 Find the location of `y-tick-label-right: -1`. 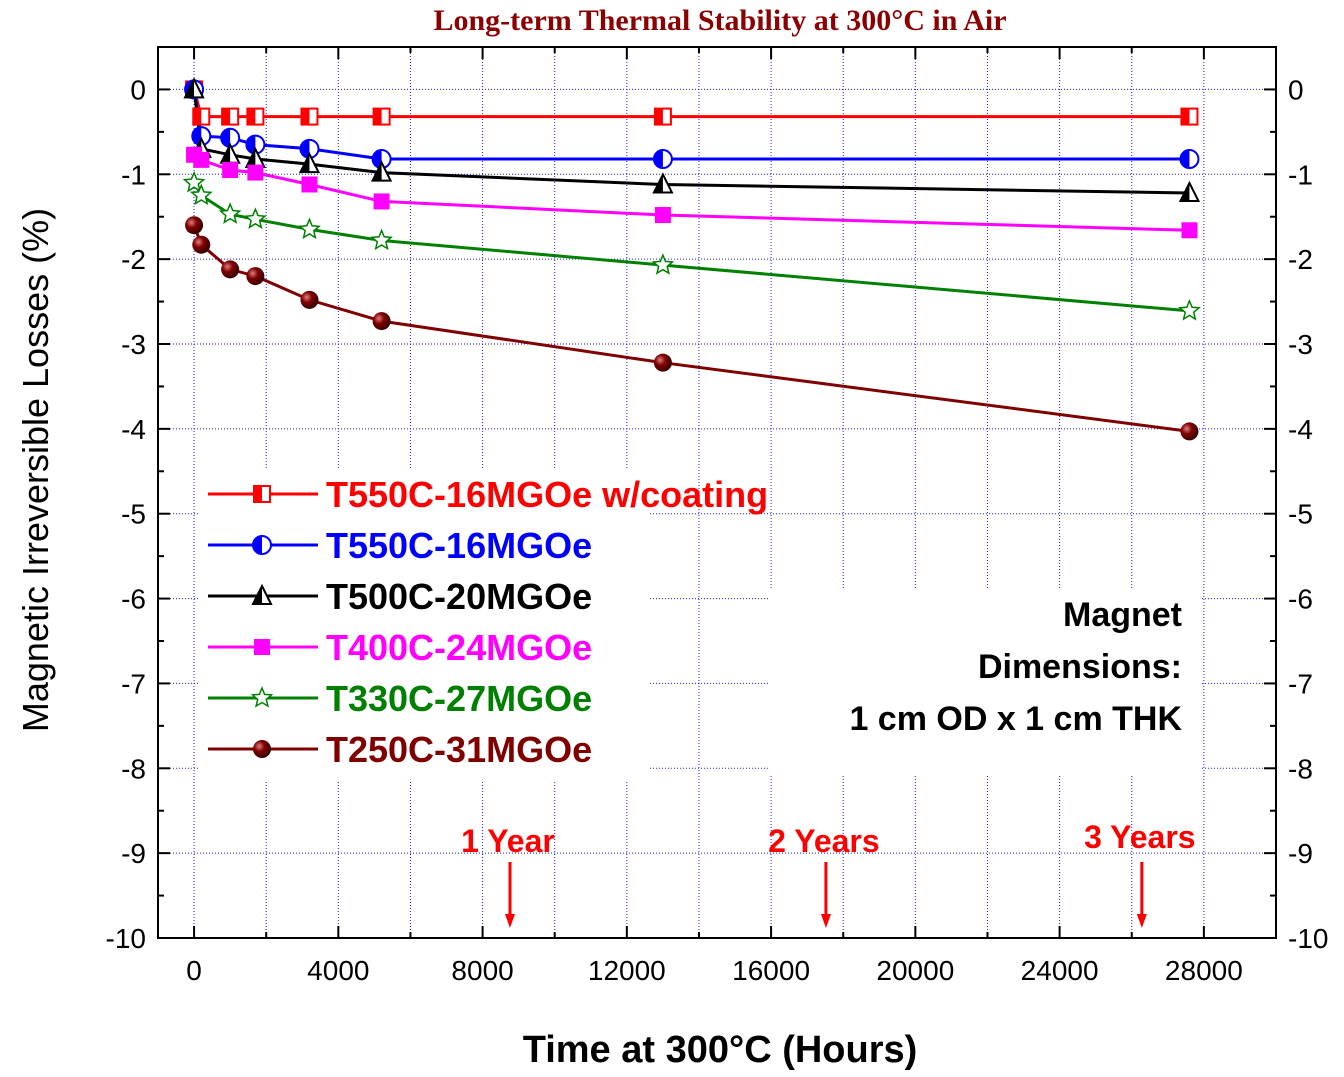

y-tick-label-right: -1 is located at coordinates (1300, 174).